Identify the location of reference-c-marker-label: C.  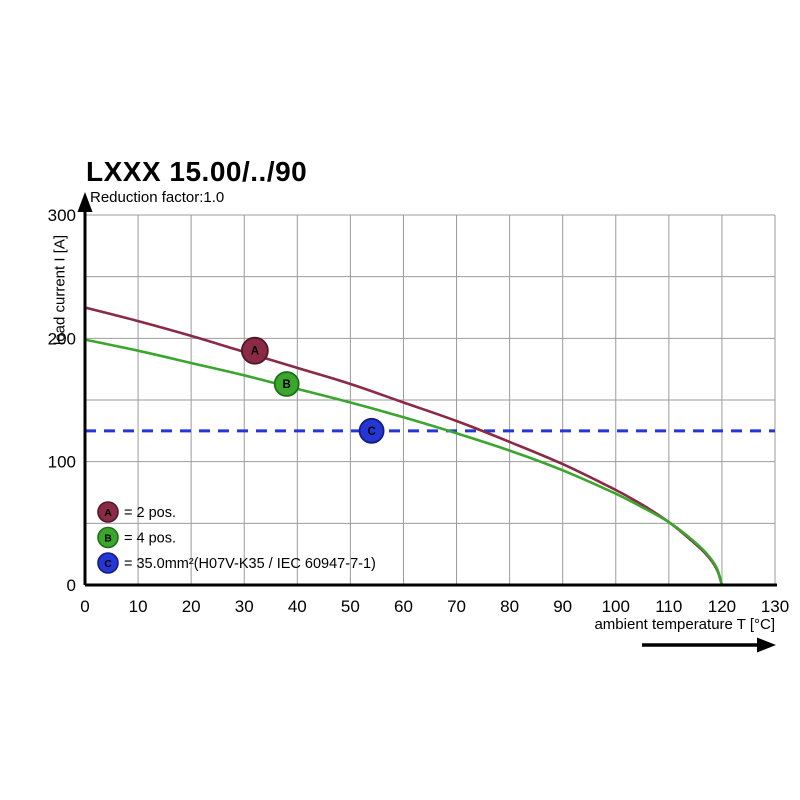
(371, 432).